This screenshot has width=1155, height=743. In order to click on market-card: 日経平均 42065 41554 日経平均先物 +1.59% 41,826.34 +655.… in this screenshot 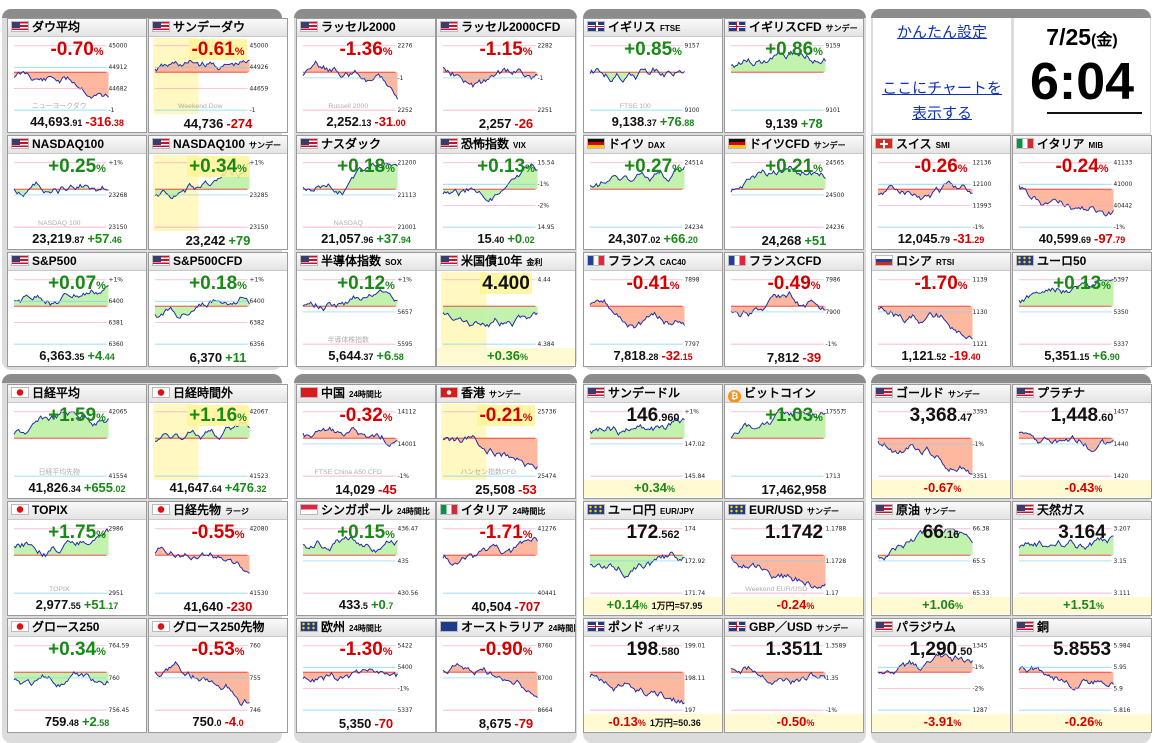, I will do `click(77, 441)`.